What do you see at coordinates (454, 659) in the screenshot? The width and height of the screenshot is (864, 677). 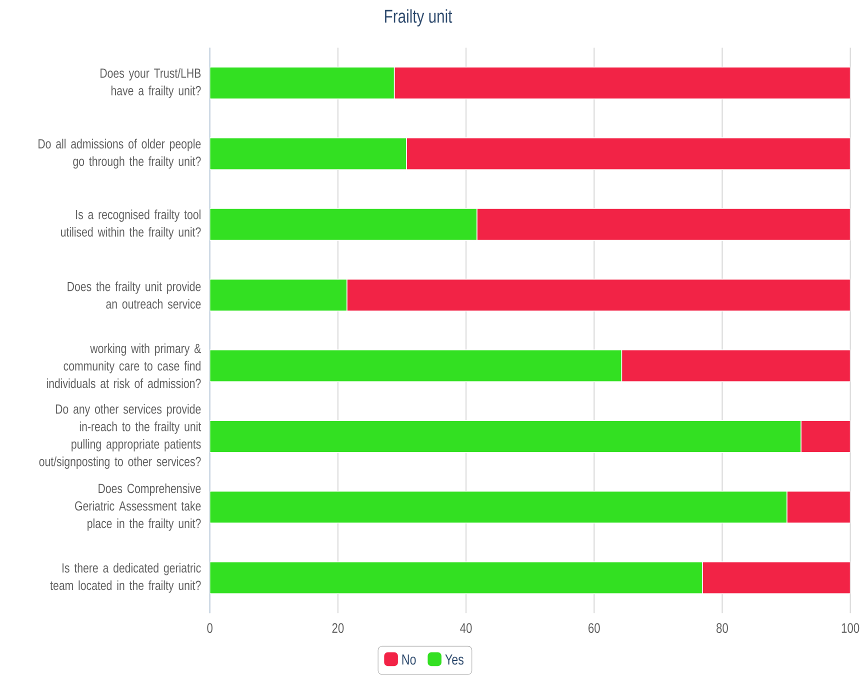 I see `legend-label: Yes` at bounding box center [454, 659].